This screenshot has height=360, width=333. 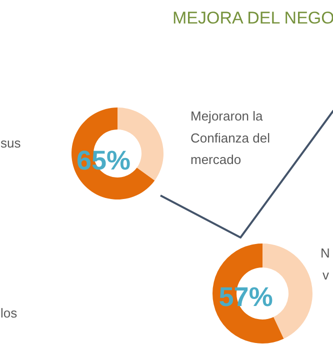 I want to click on text: los, so click(x=9, y=313).